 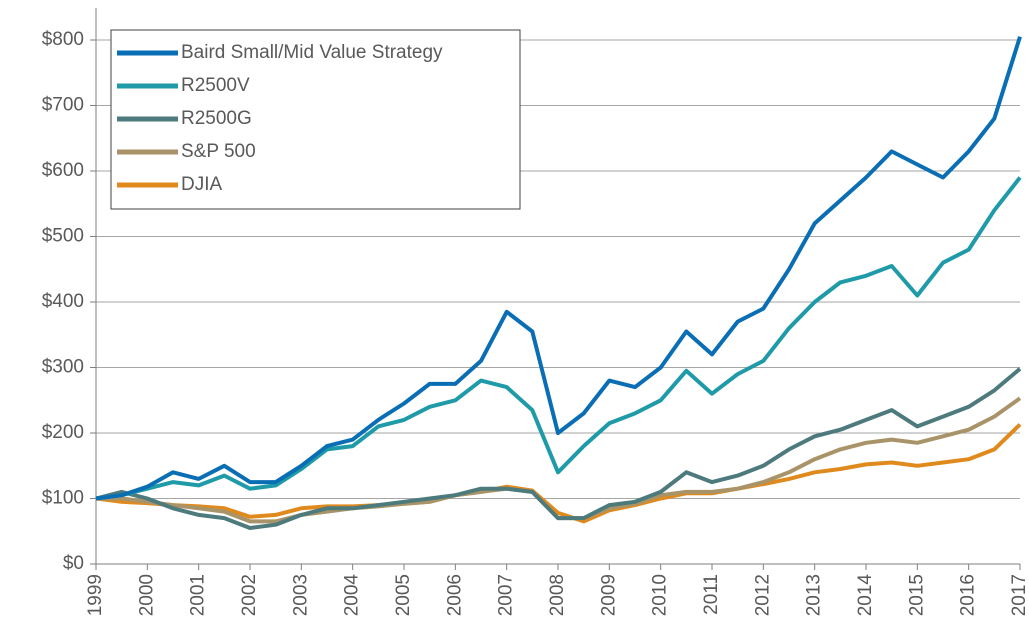 What do you see at coordinates (216, 118) in the screenshot?
I see `legend-label: R2500G` at bounding box center [216, 118].